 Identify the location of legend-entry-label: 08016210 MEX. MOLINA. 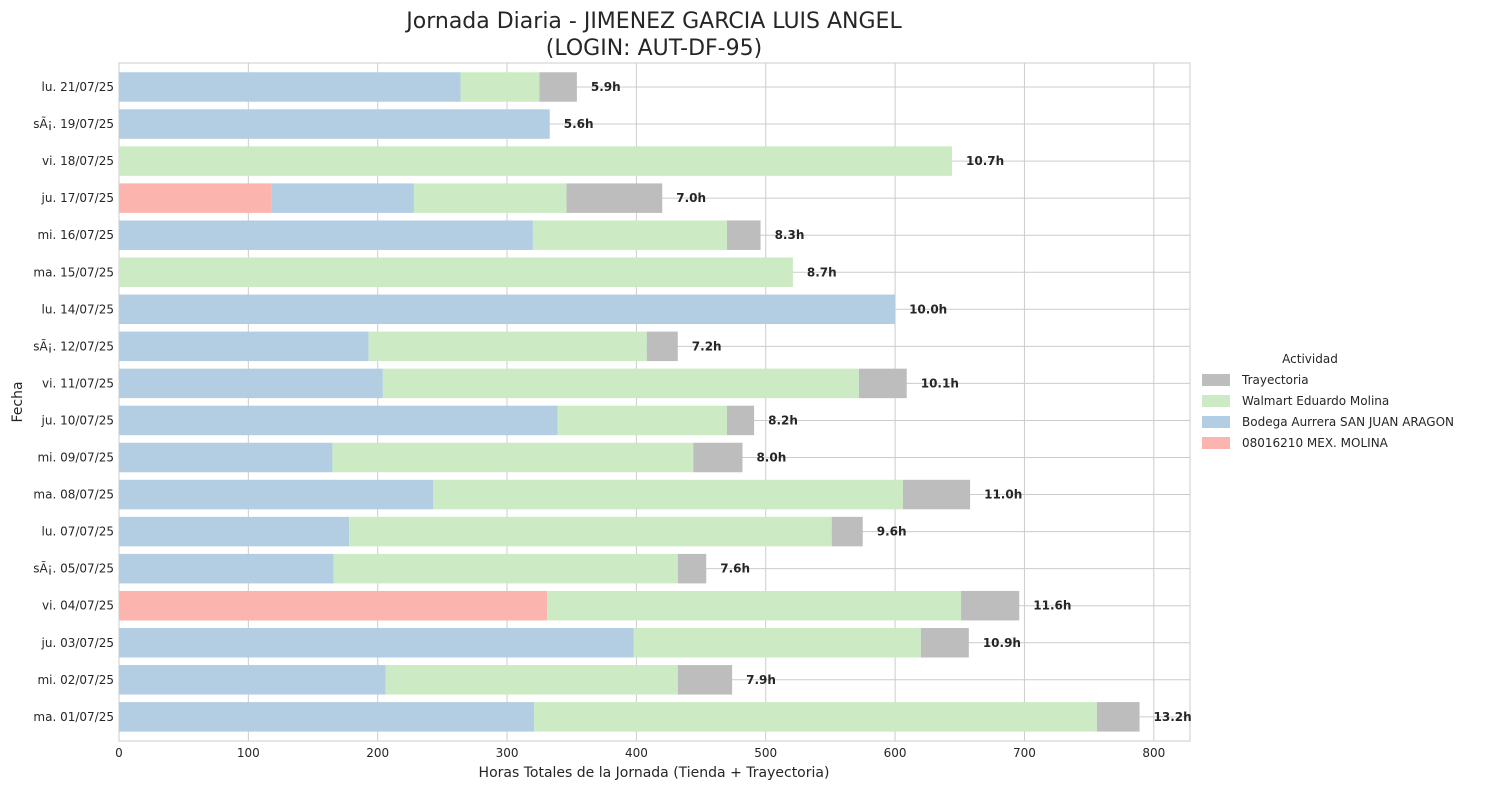
(1315, 443).